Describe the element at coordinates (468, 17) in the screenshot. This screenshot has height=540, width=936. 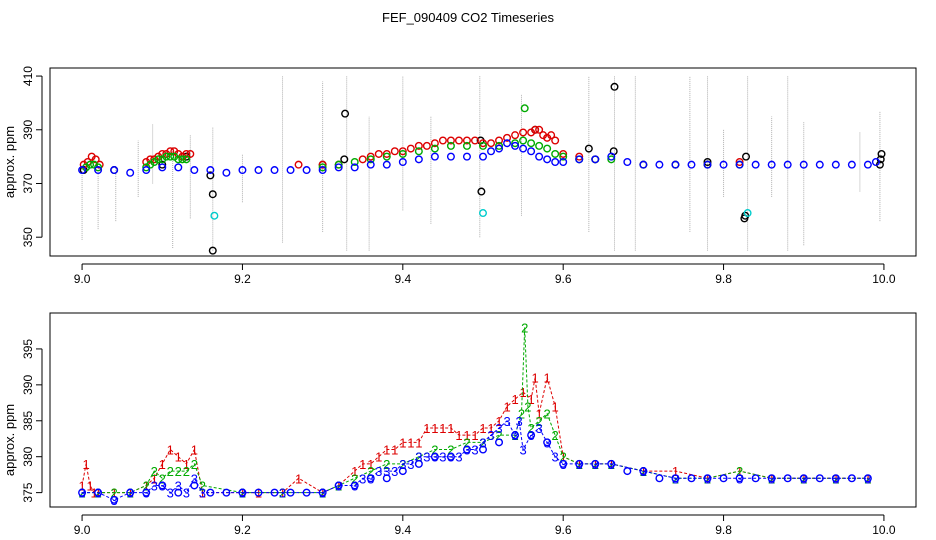
I see `figure-title: FEF_090409 CO2 Timeseries` at that location.